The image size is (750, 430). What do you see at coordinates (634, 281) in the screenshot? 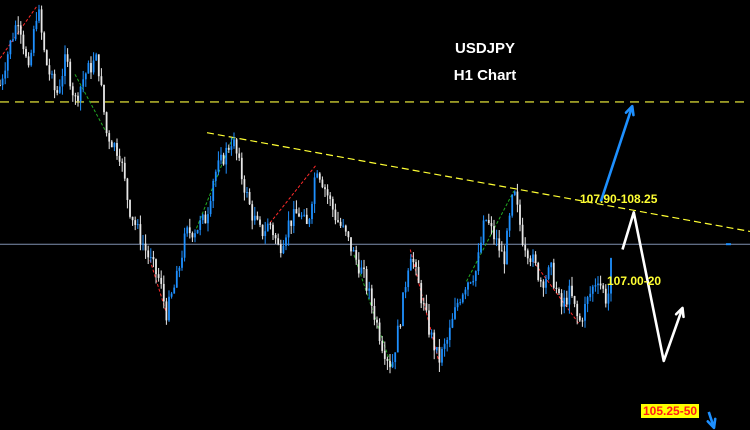
I see `trendline-level-label: 107.00-20` at bounding box center [634, 281].